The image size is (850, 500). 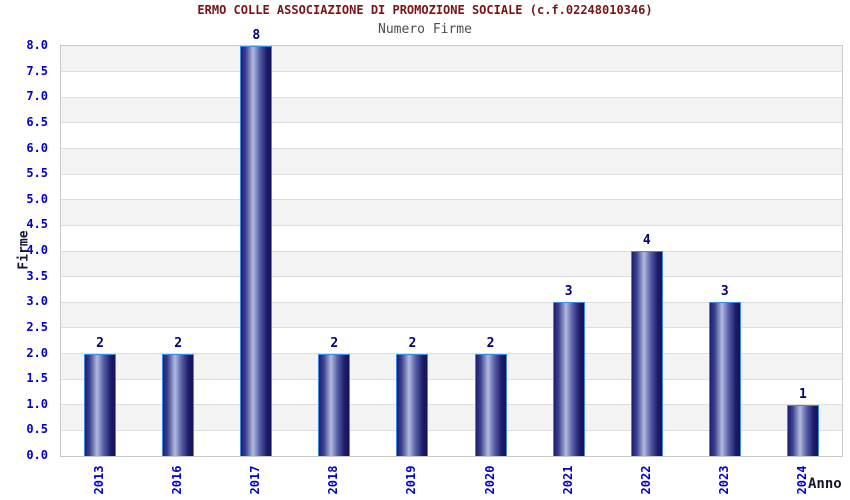 What do you see at coordinates (37, 352) in the screenshot?
I see `y-tick-label: 2.0` at bounding box center [37, 352].